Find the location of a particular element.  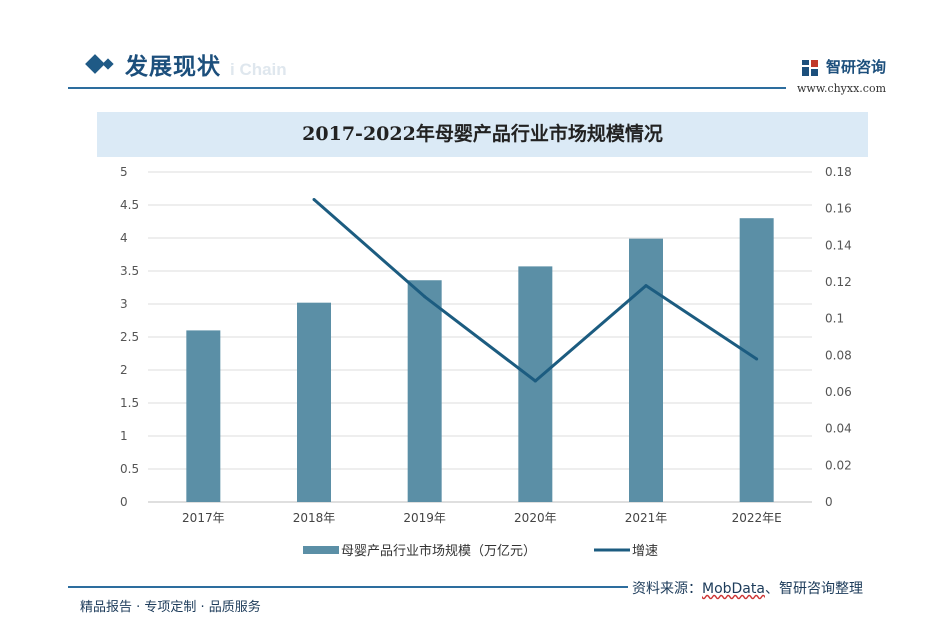

growth-line-series is located at coordinates (535, 290).